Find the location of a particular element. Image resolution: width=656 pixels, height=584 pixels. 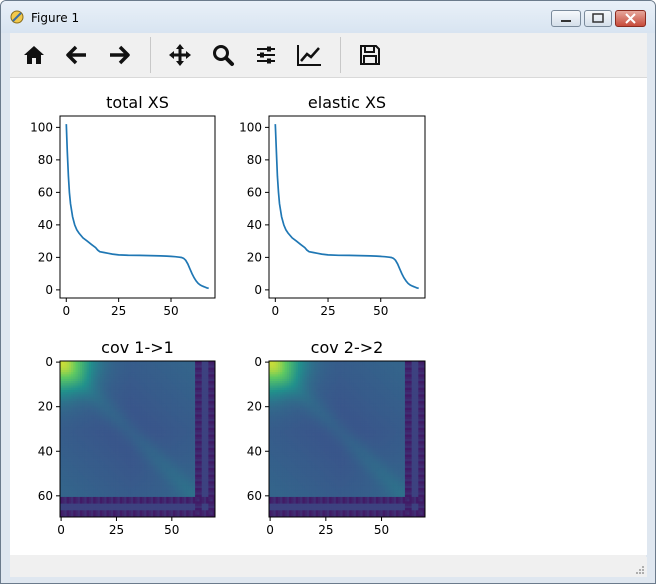

pan-button is located at coordinates (180, 55).